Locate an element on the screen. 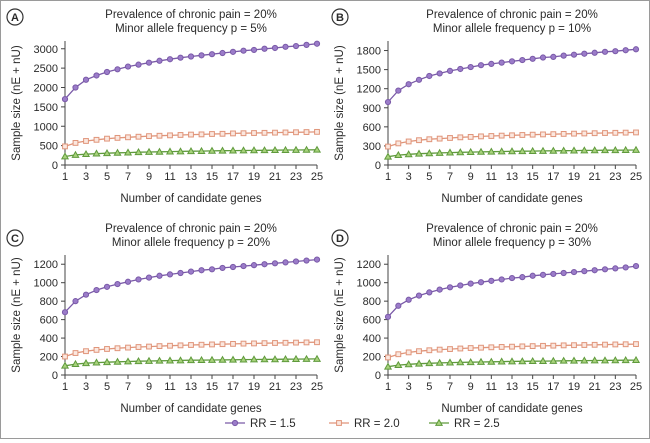 Image resolution: width=650 pixels, height=443 pixels. y-tick-label: 1000 is located at coordinates (46, 127).